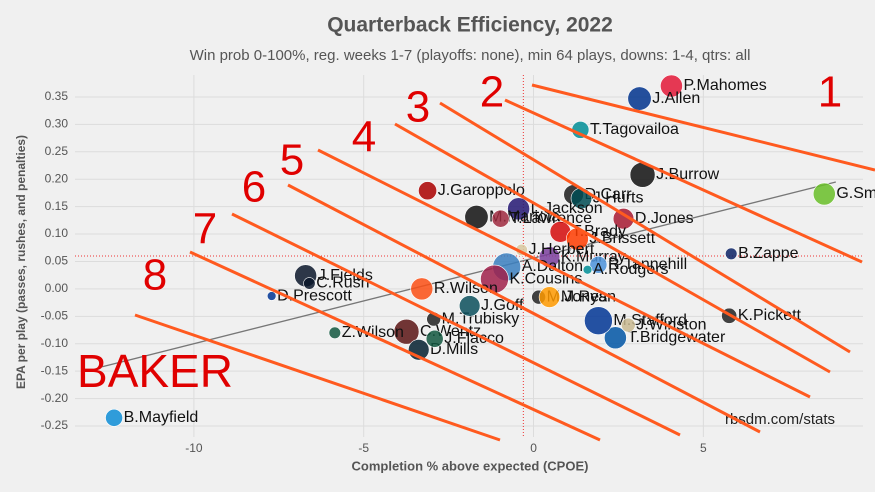 The width and height of the screenshot is (875, 492). I want to click on point-label: D.Jones, so click(664, 218).